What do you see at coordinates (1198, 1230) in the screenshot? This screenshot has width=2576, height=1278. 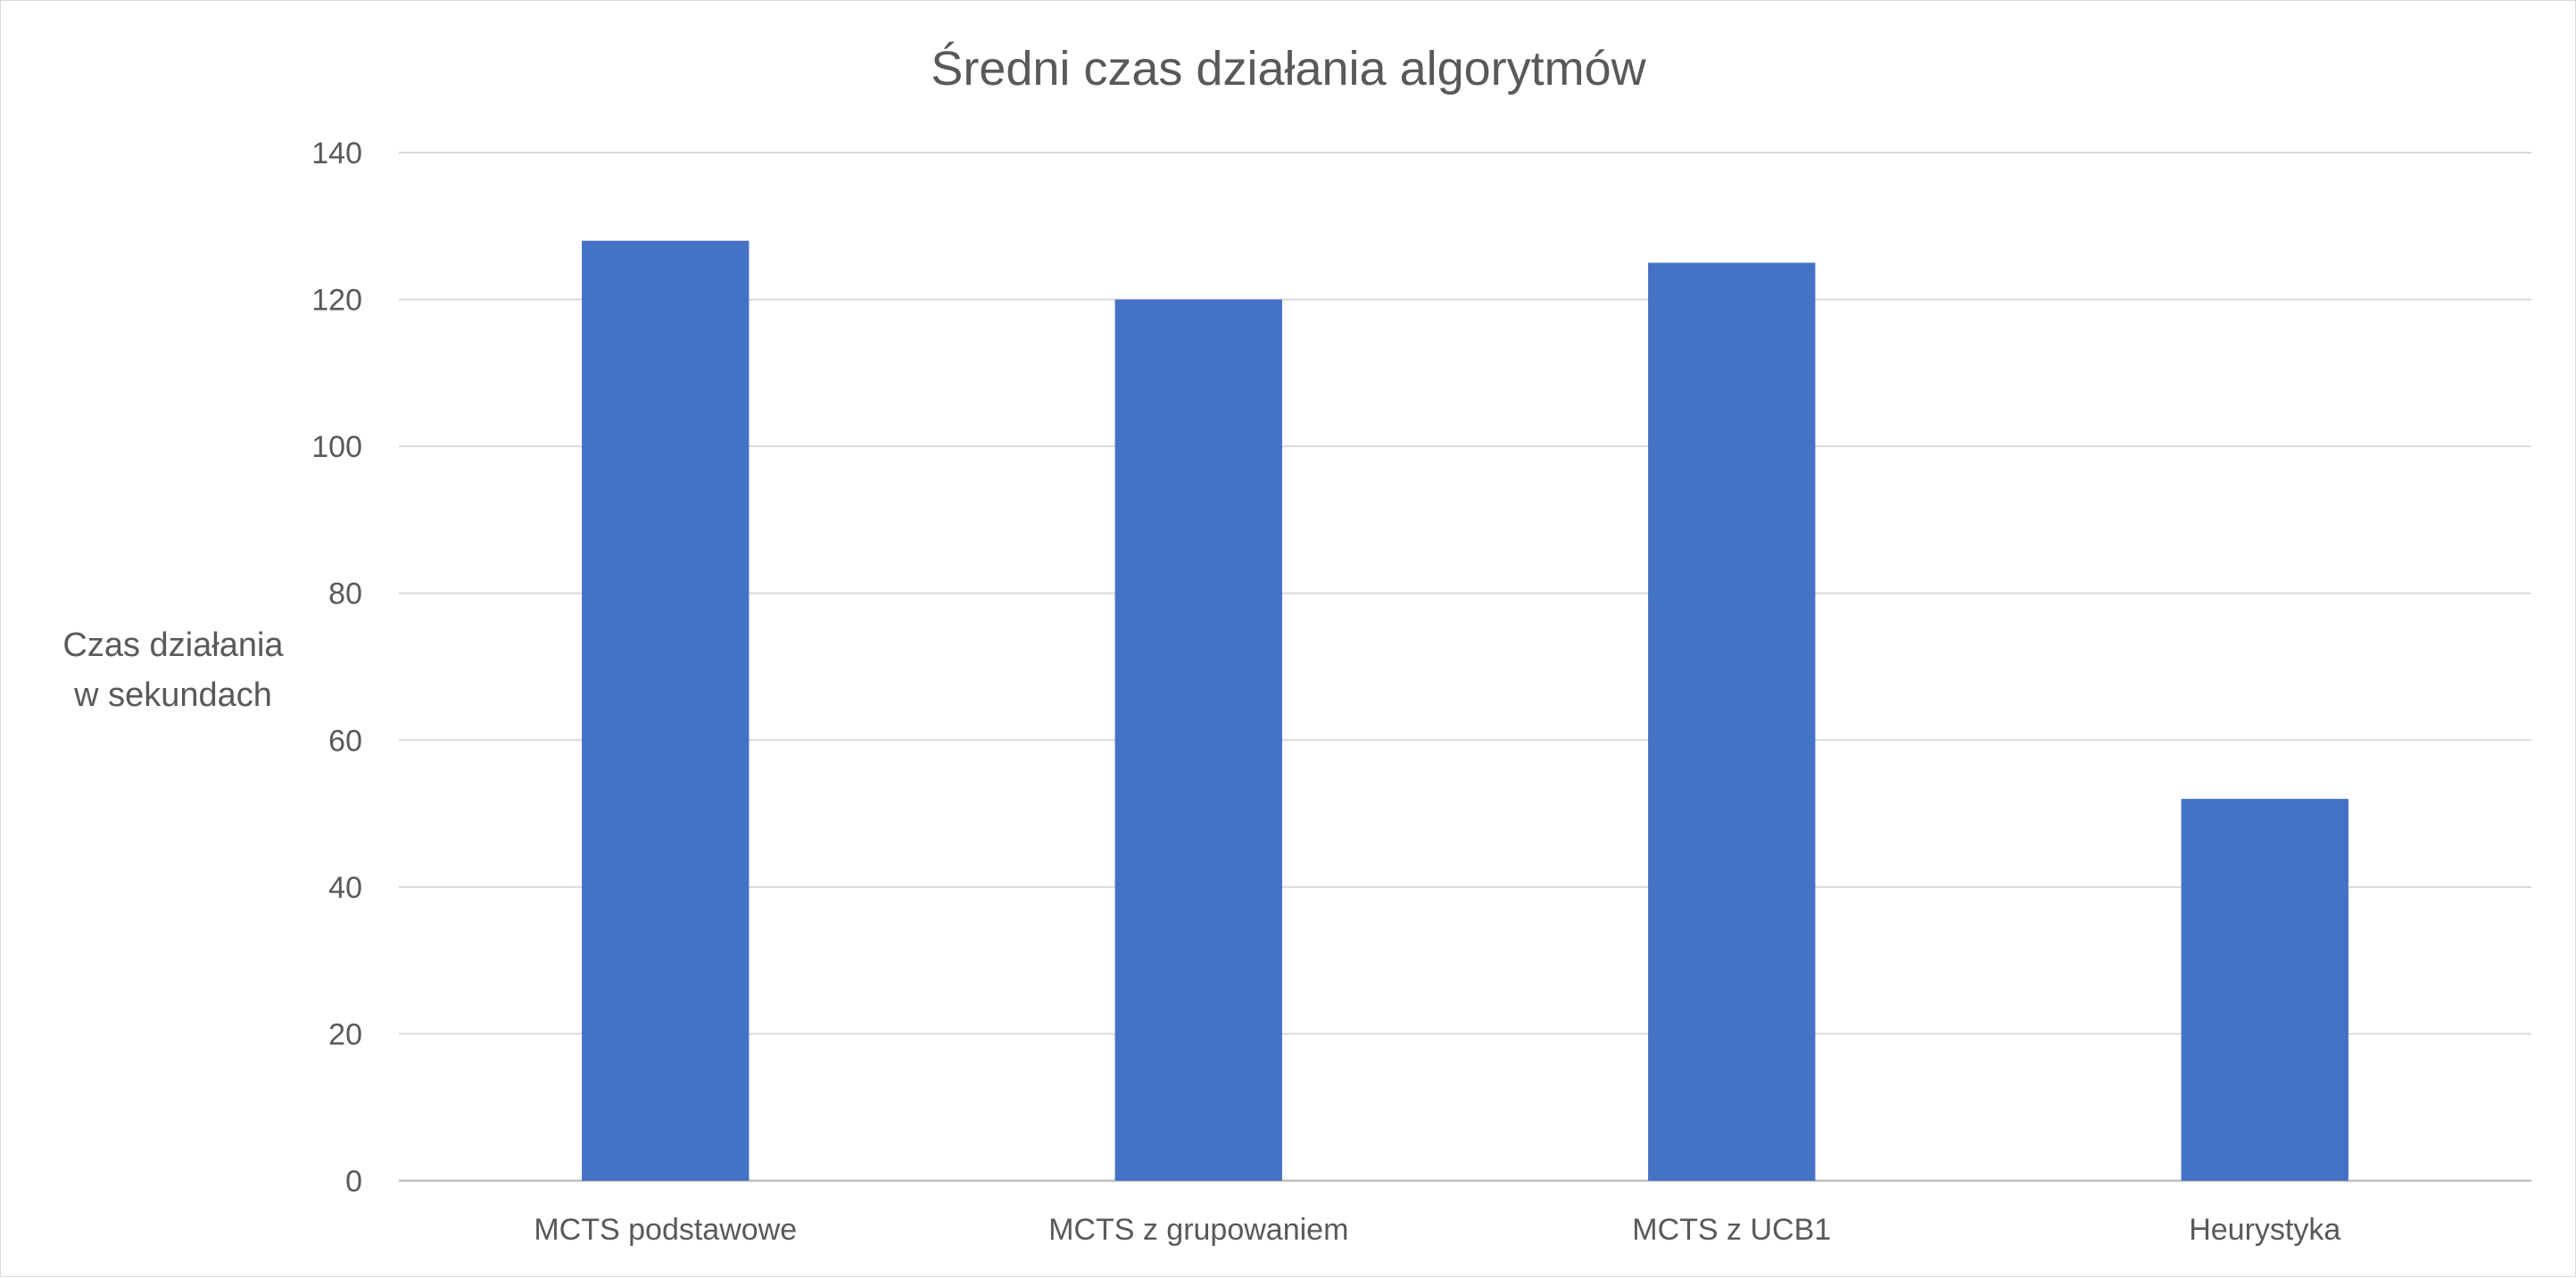 I see `x-tick-label: MCTS z grupowaniem` at bounding box center [1198, 1230].